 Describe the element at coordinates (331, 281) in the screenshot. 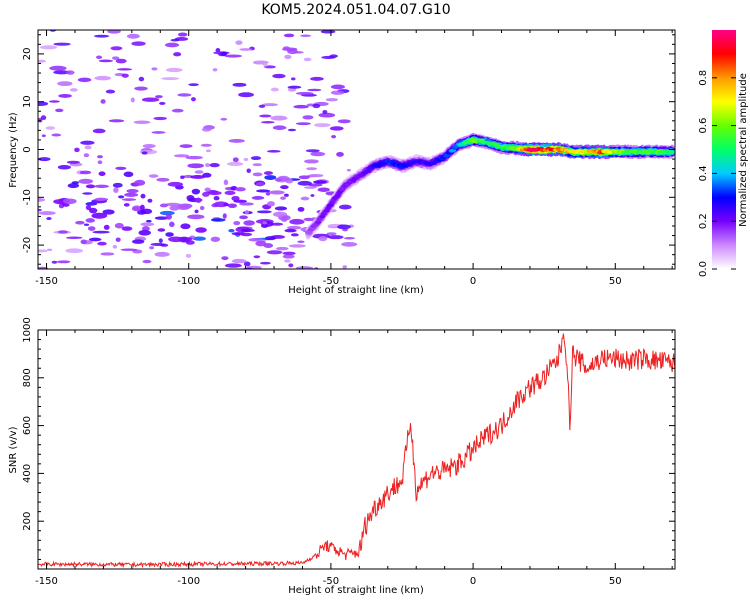

I see `x-tick-label: -50` at that location.